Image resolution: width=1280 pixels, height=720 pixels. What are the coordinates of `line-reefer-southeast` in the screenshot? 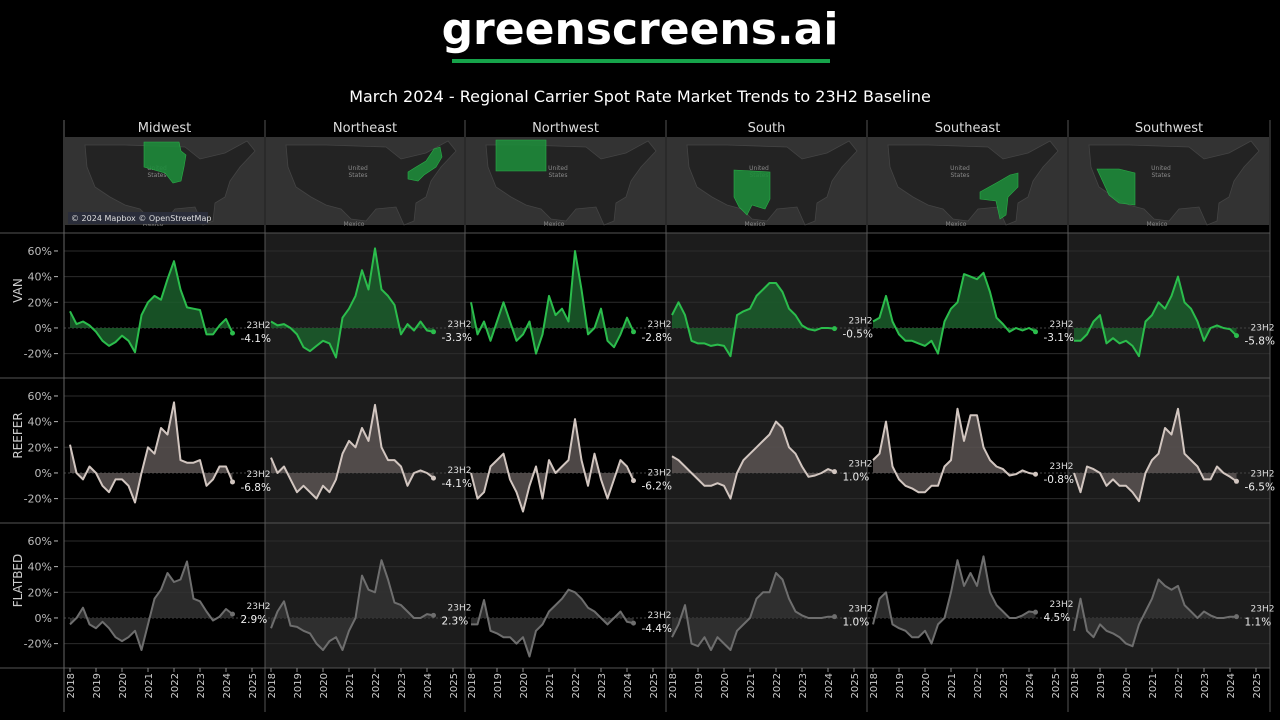 It's located at (954, 450).